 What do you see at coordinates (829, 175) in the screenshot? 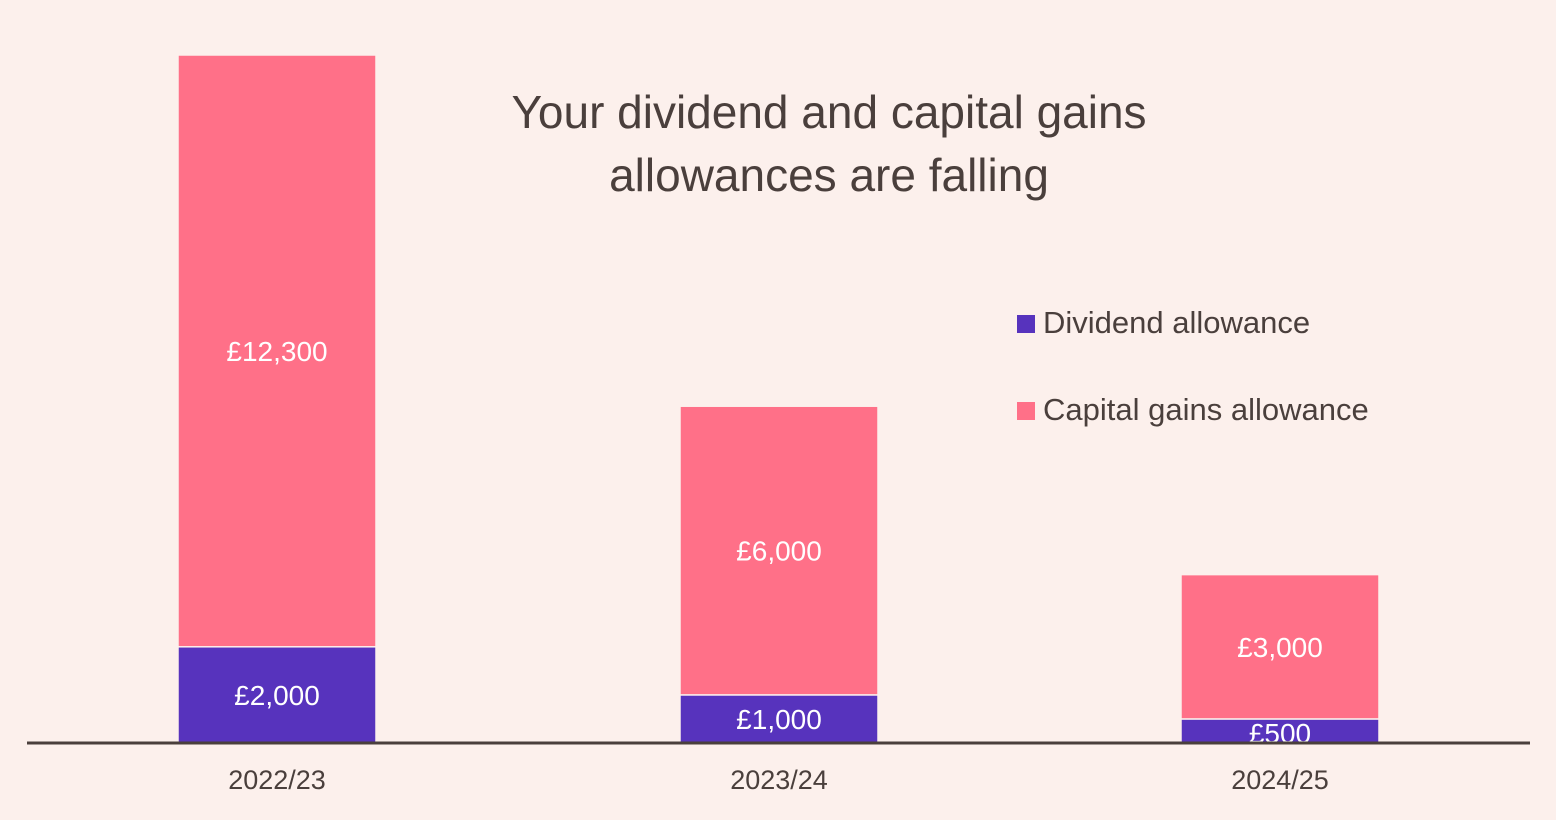
I see `chart-title-line-2: allowances are falling` at bounding box center [829, 175].